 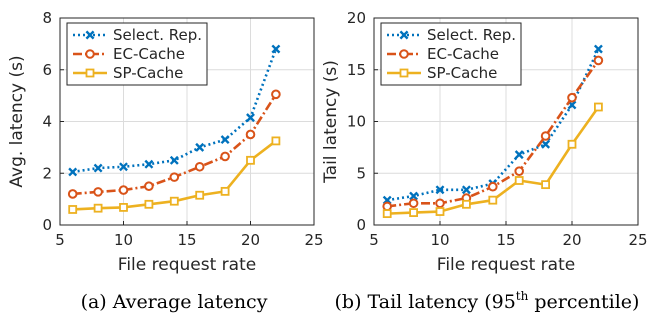 I want to click on y-axis-label: Avg. latency (s), so click(x=17, y=121).